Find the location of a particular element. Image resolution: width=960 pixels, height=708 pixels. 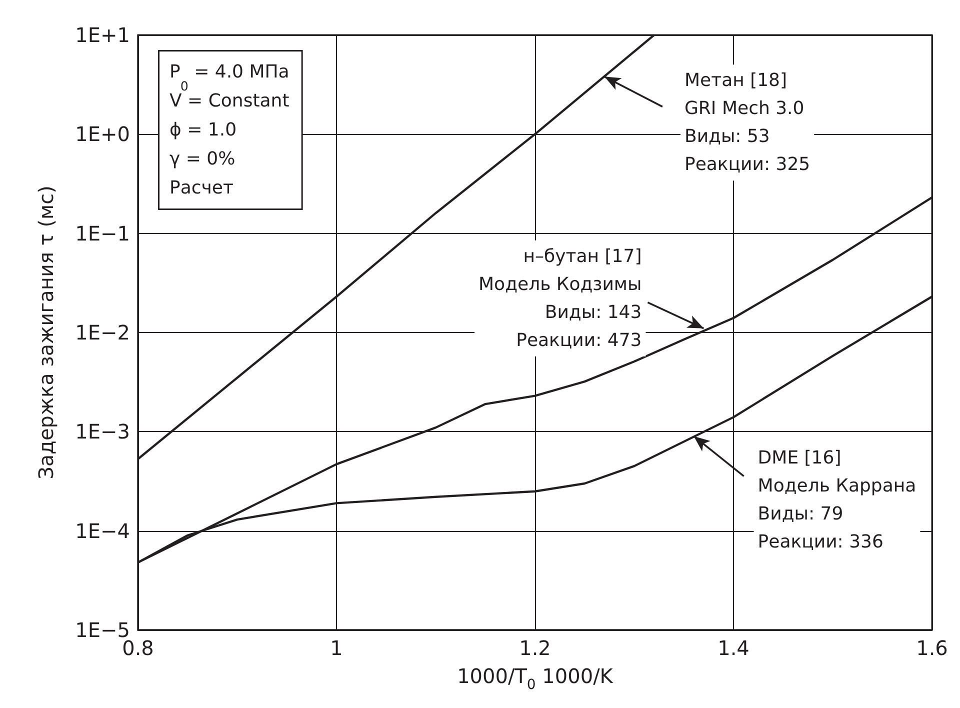

y-tick-label: 1E−3 is located at coordinates (102, 432).